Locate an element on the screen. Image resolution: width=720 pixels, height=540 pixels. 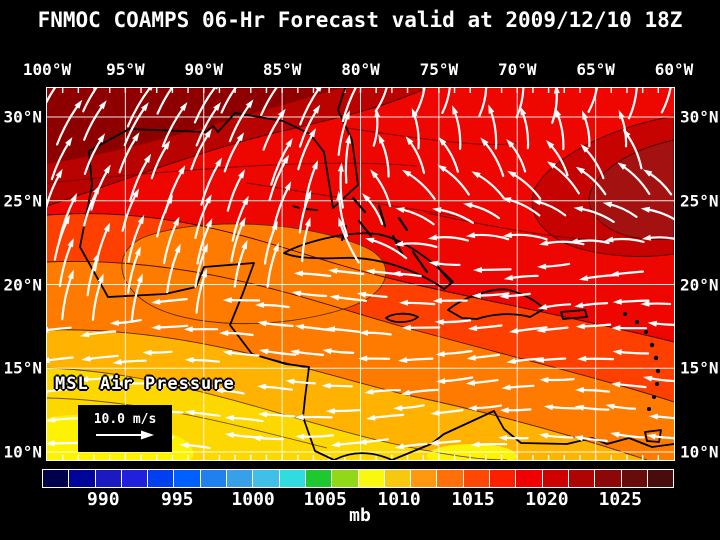
field-label: MSL Air Pressure is located at coordinates (145, 384).